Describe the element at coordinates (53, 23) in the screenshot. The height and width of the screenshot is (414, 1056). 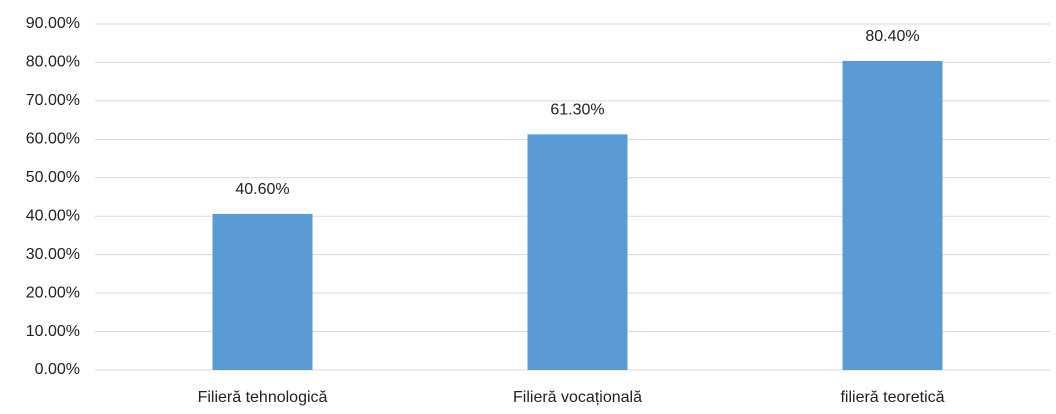
I see `y-tick-label: 90.00%` at that location.